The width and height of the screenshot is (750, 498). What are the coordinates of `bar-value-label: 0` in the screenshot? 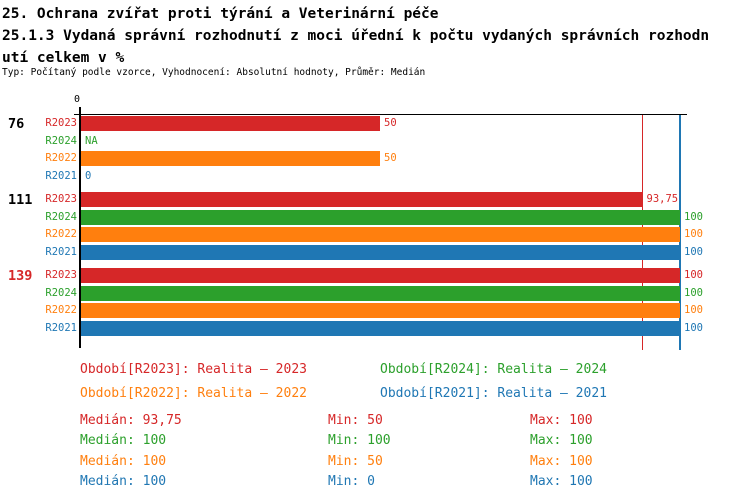 It's located at (88, 175).